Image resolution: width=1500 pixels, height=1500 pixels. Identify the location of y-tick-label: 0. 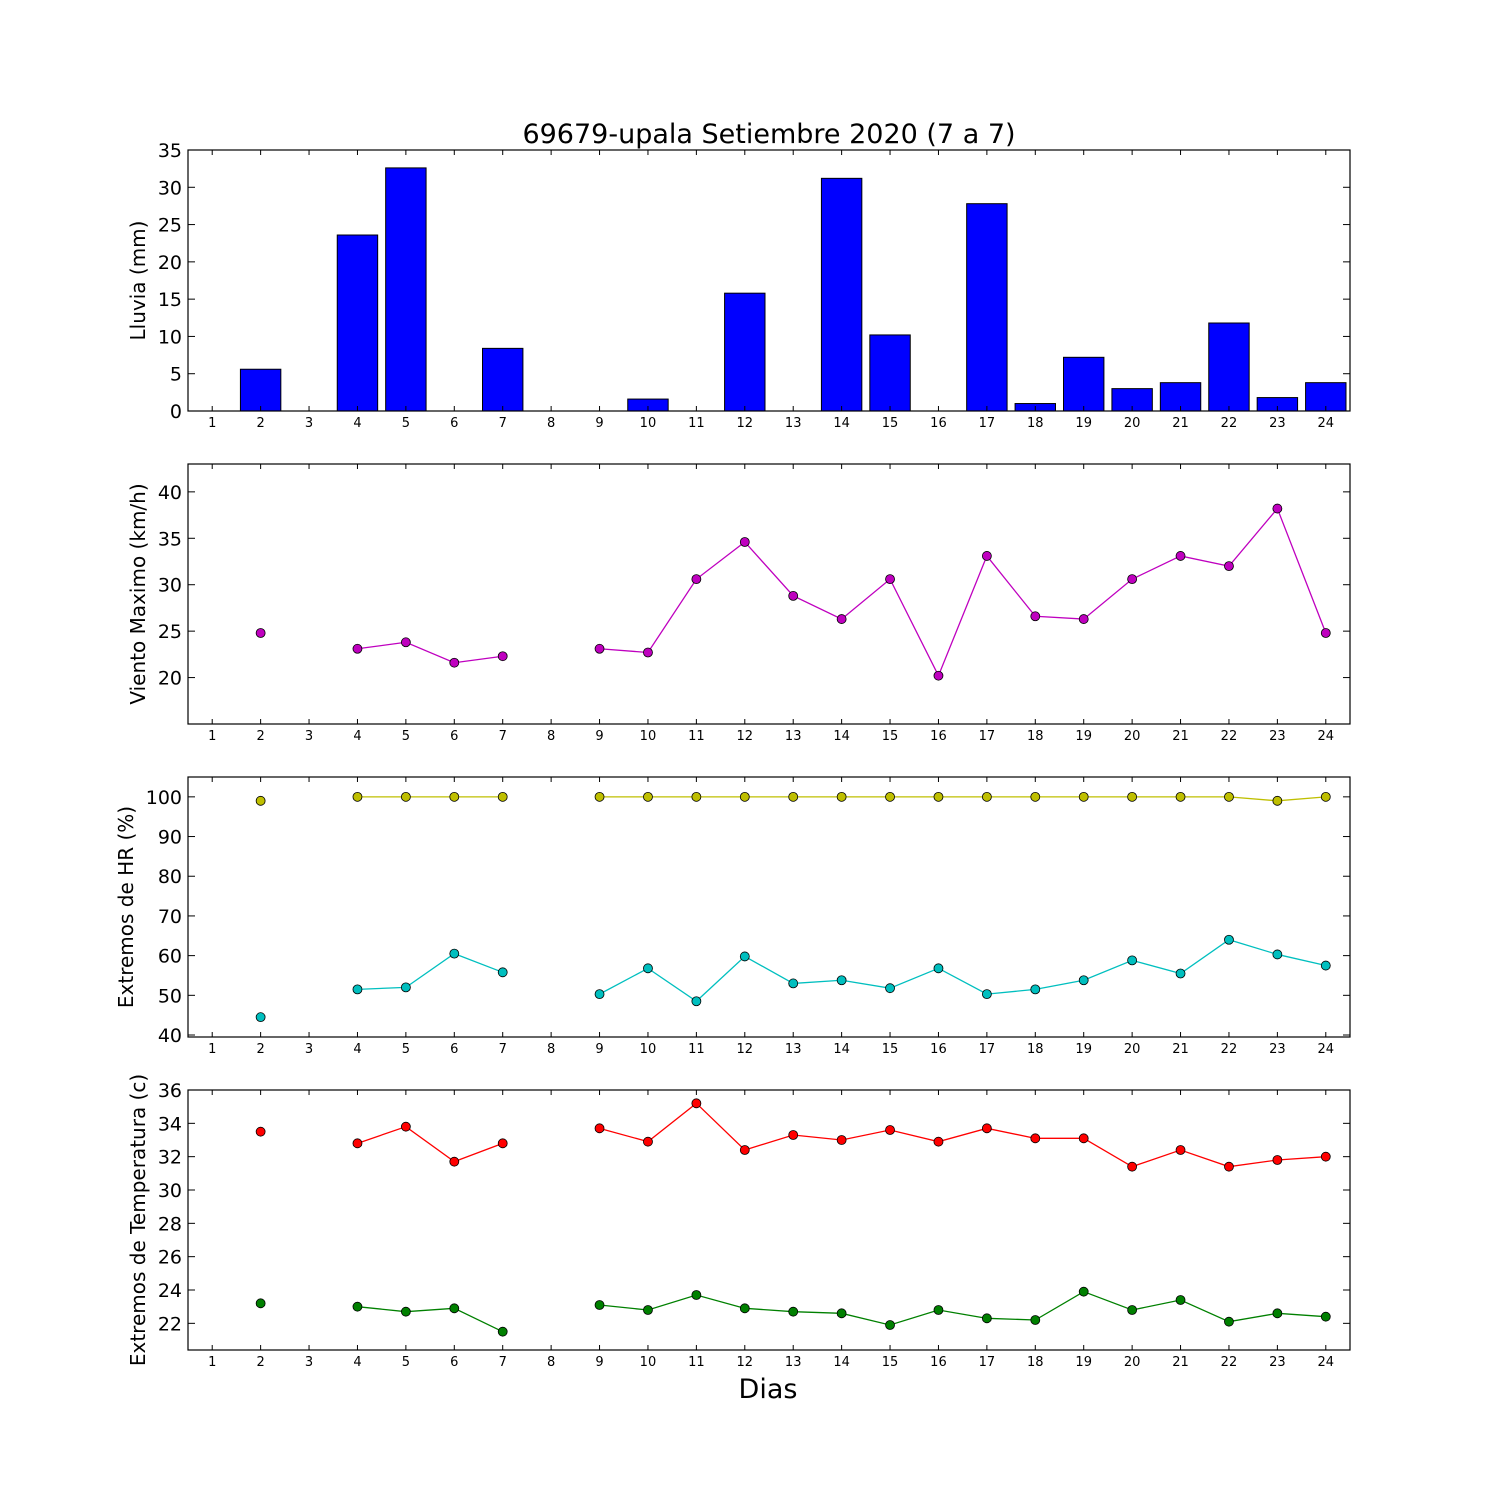
(176, 412).